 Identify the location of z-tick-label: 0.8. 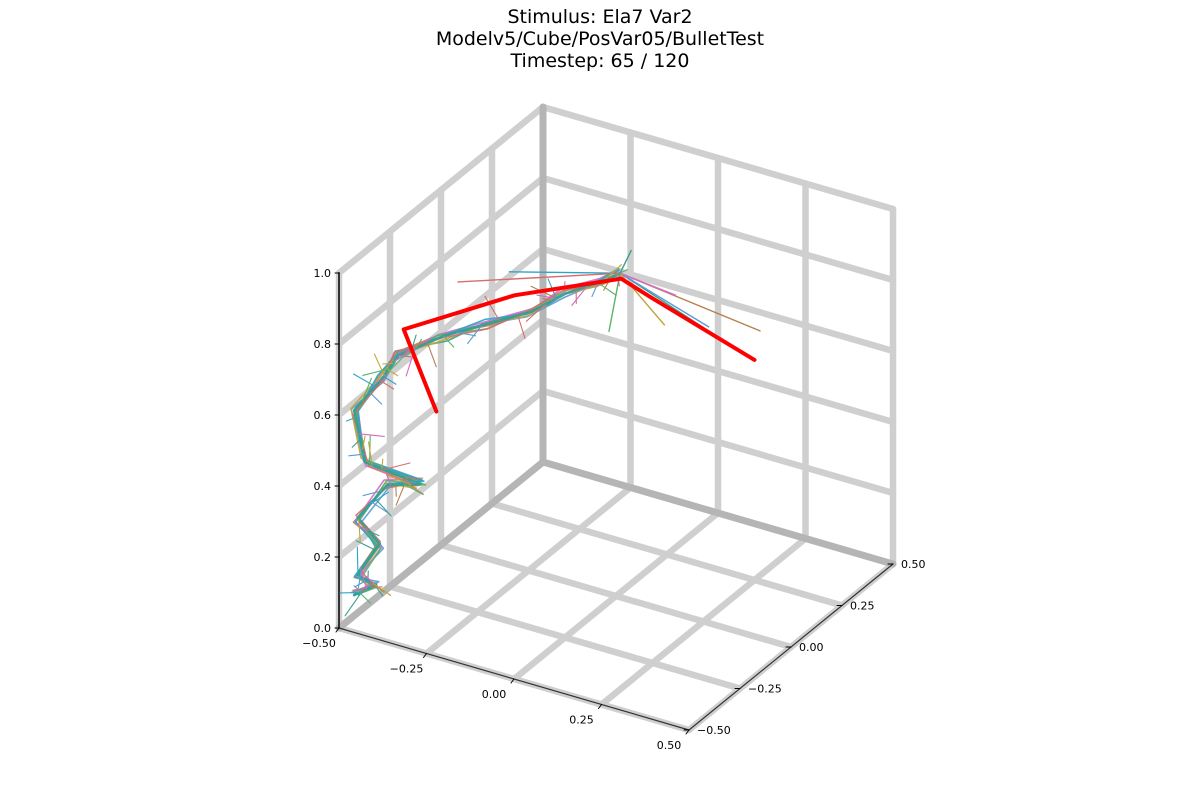
(323, 344).